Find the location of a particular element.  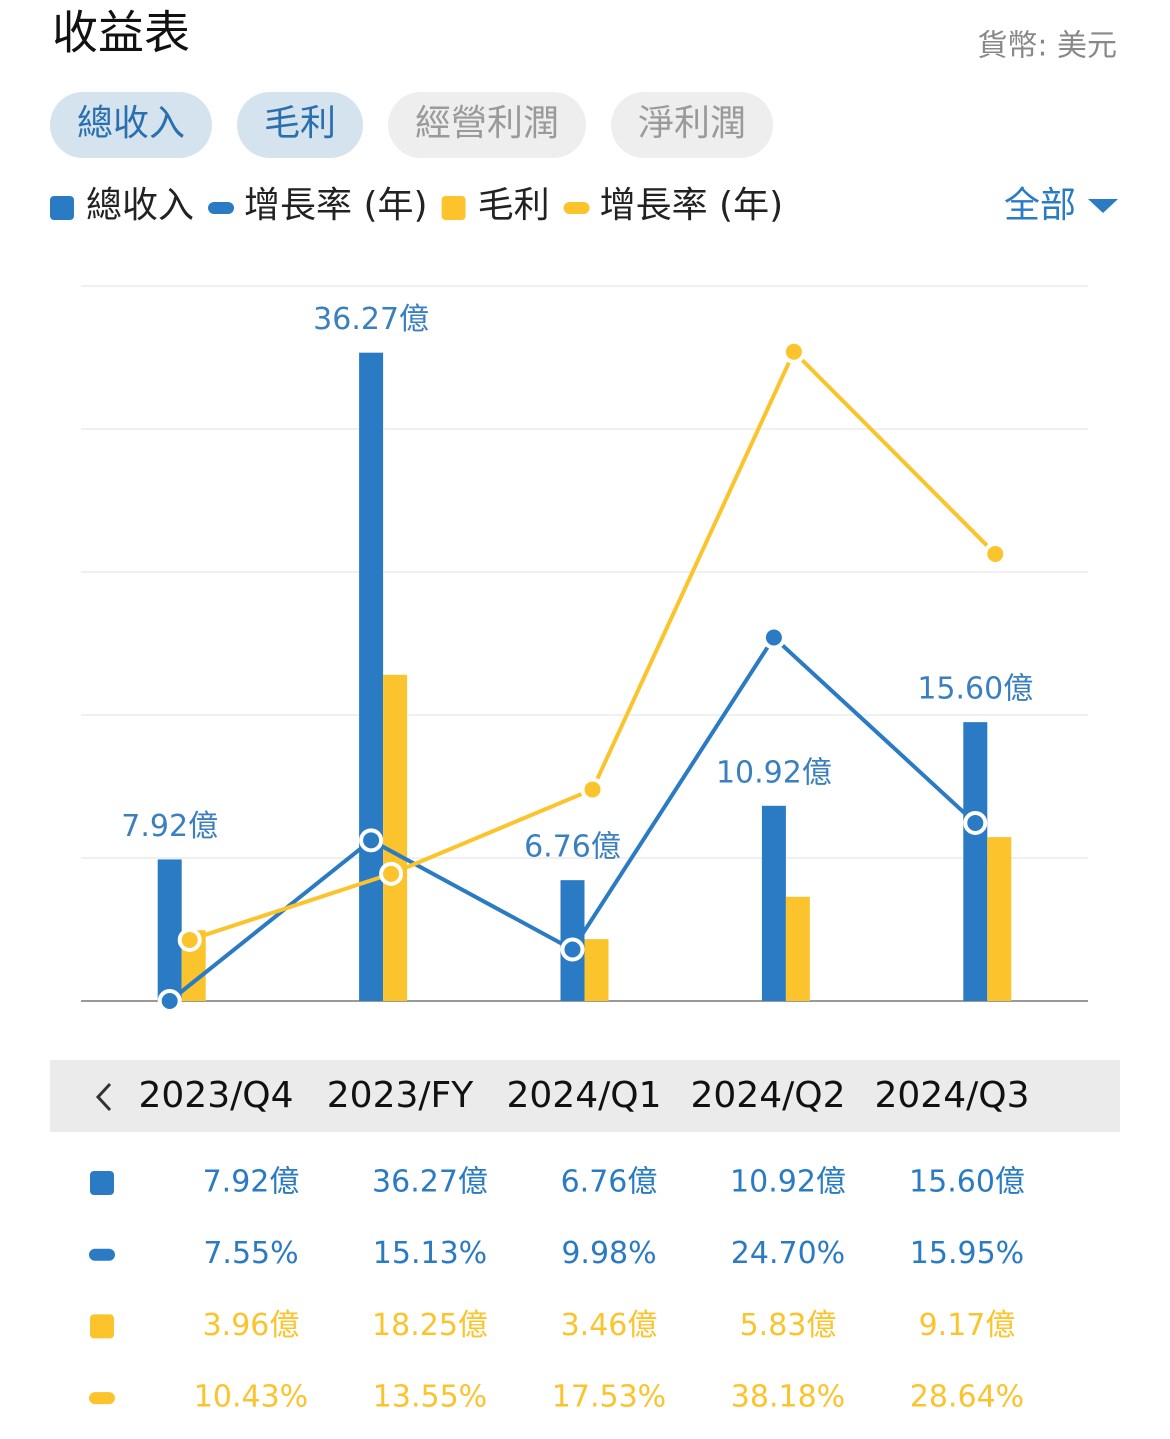

dropdown-arrow is located at coordinates (1103, 206).